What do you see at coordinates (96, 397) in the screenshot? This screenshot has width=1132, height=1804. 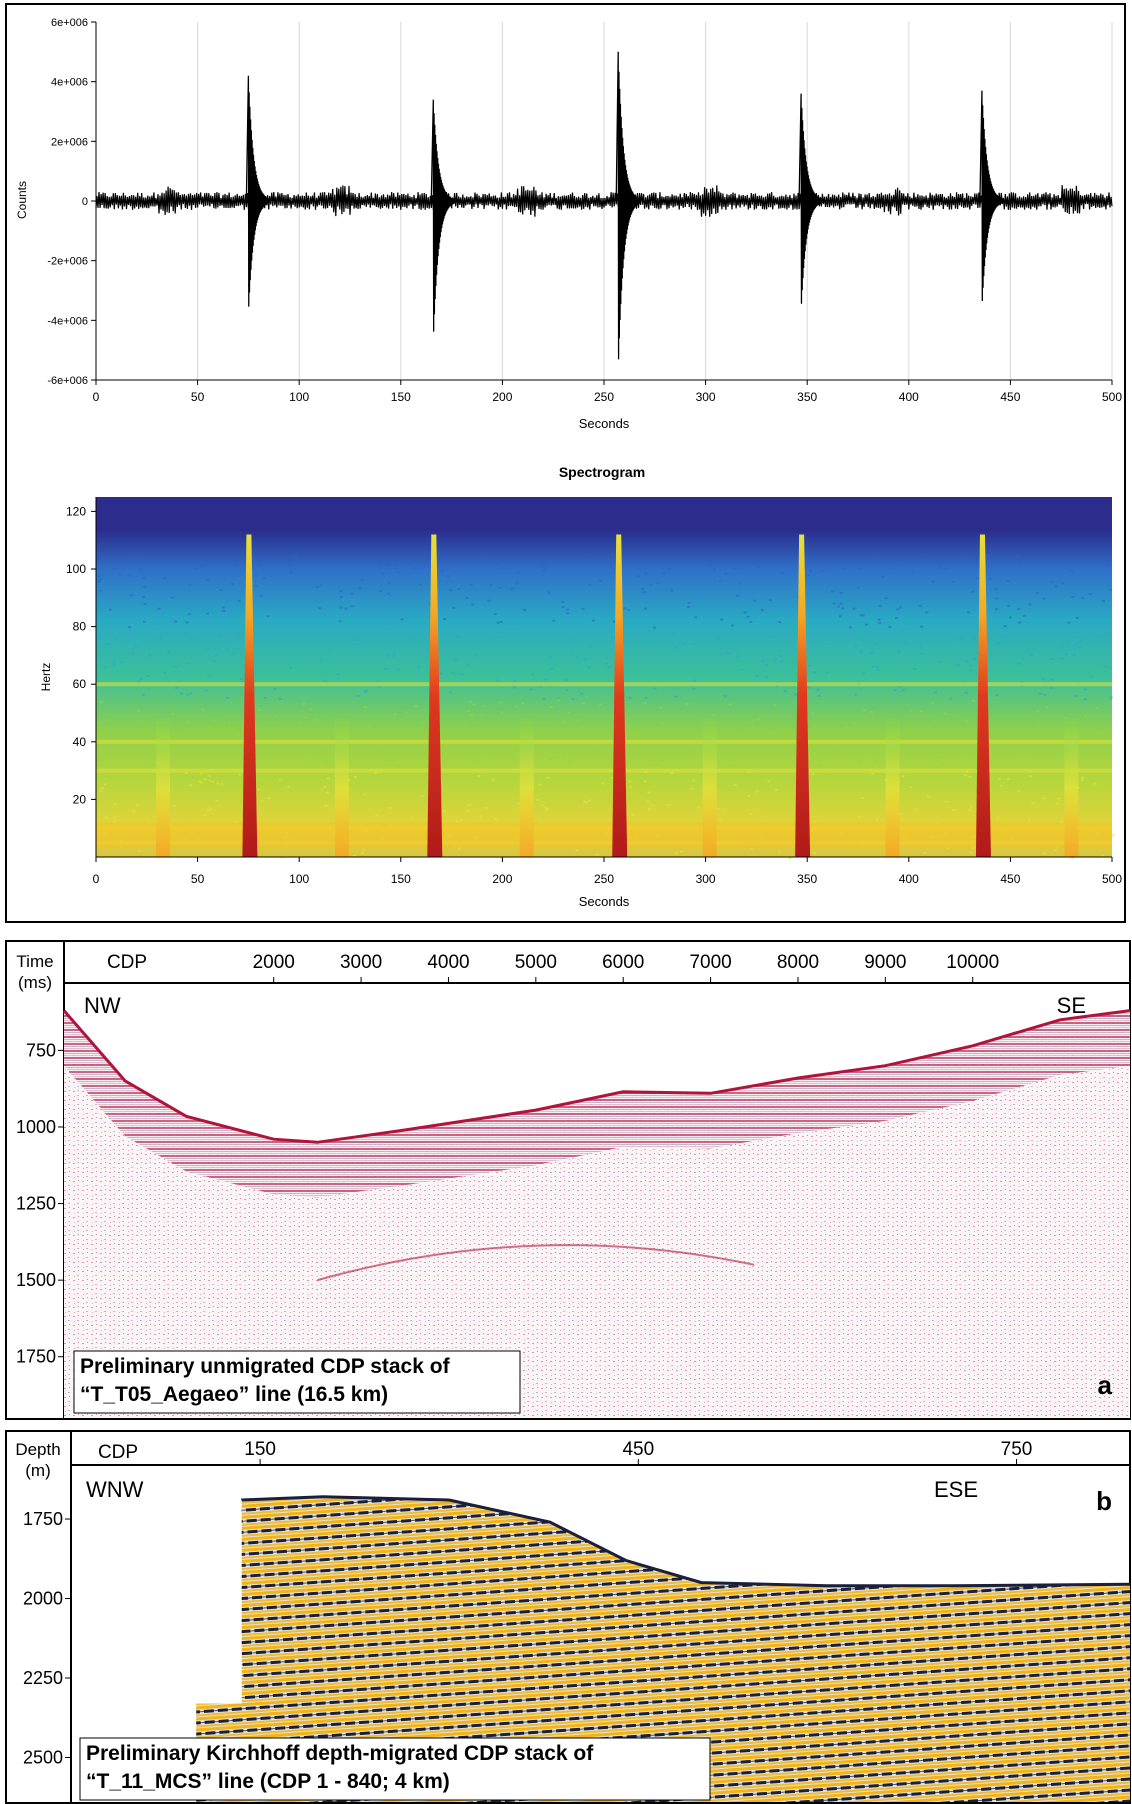 I see `waveform-x-tick-label: 0` at bounding box center [96, 397].